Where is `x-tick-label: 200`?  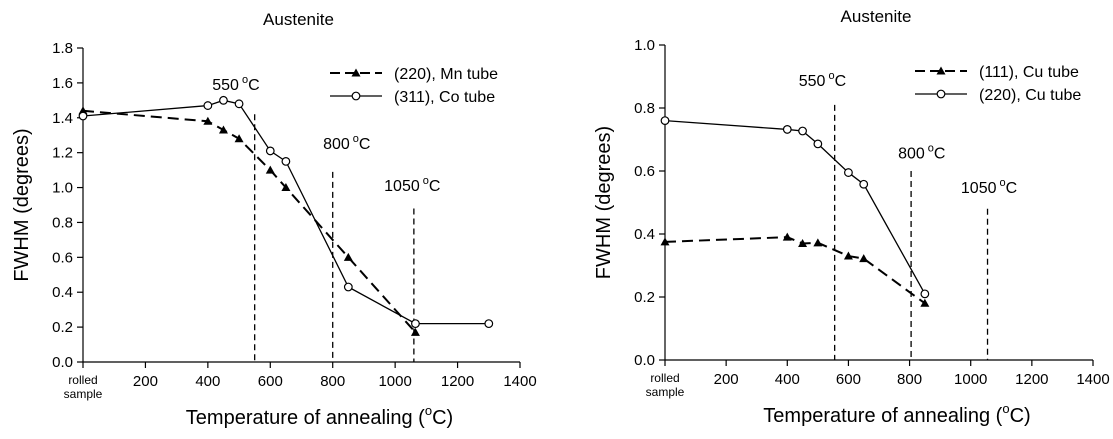
x-tick-label: 200 is located at coordinates (145, 381).